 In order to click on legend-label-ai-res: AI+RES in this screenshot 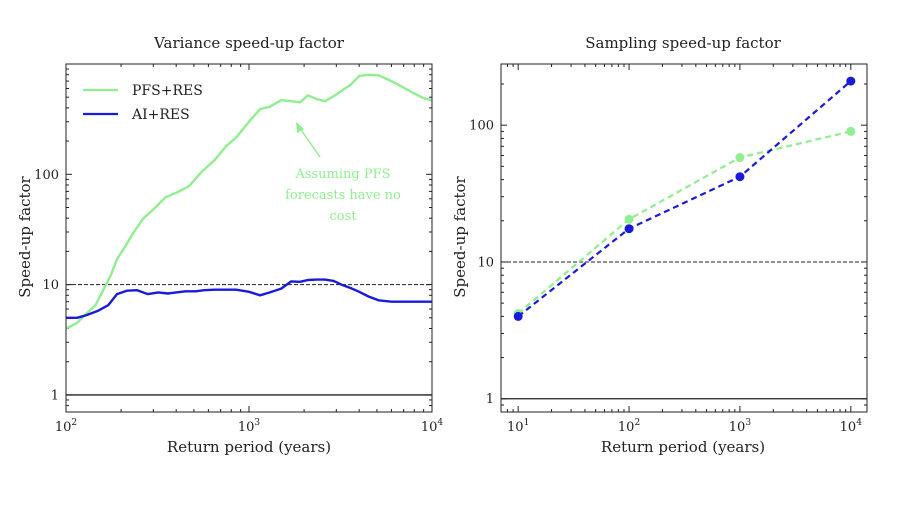, I will do `click(160, 115)`.